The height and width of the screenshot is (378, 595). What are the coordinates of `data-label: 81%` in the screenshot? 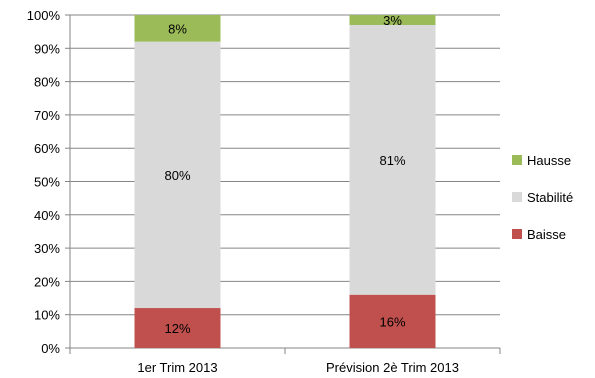 It's located at (392, 160).